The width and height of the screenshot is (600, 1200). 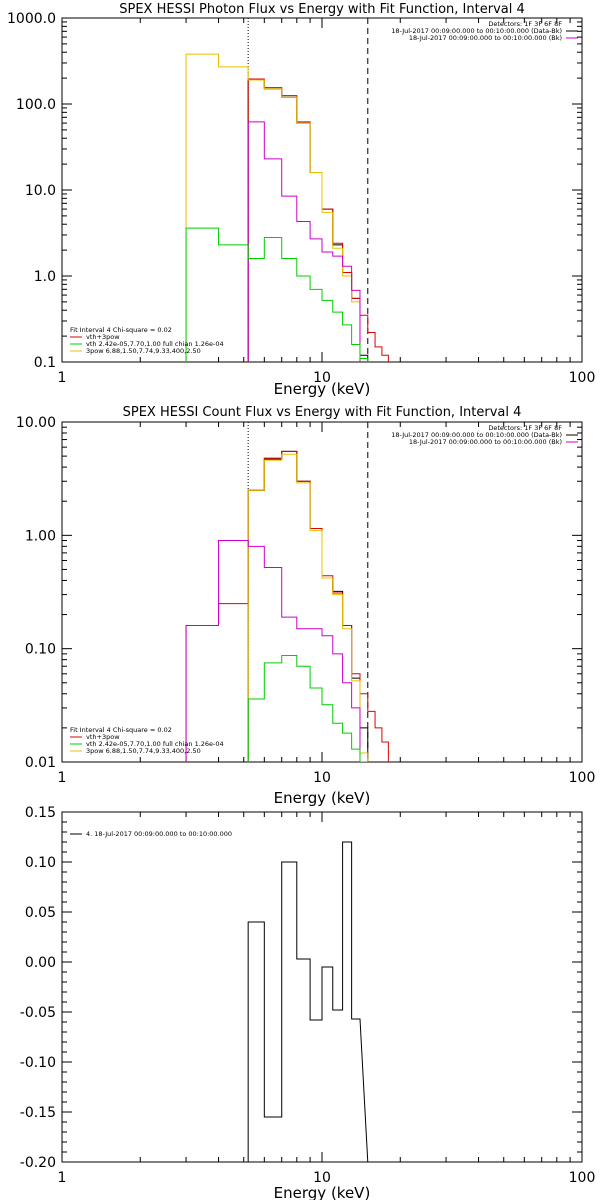 What do you see at coordinates (40, 536) in the screenshot?
I see `y-tick-label: 1.00` at bounding box center [40, 536].